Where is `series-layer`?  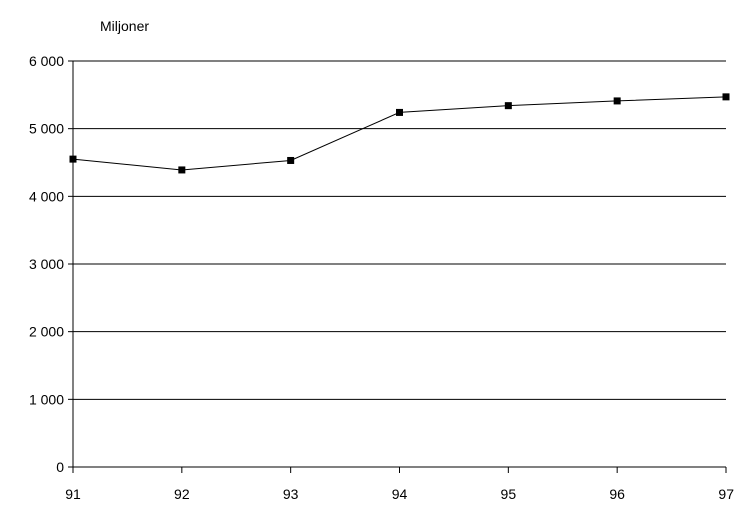
series-layer is located at coordinates (399, 133).